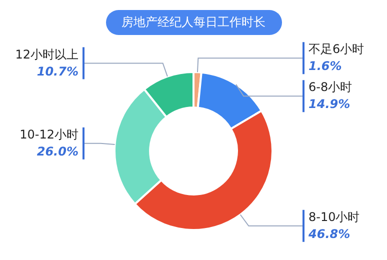 This screenshot has height=260, width=387. I want to click on slice-label: 12小时以上, so click(46, 54).